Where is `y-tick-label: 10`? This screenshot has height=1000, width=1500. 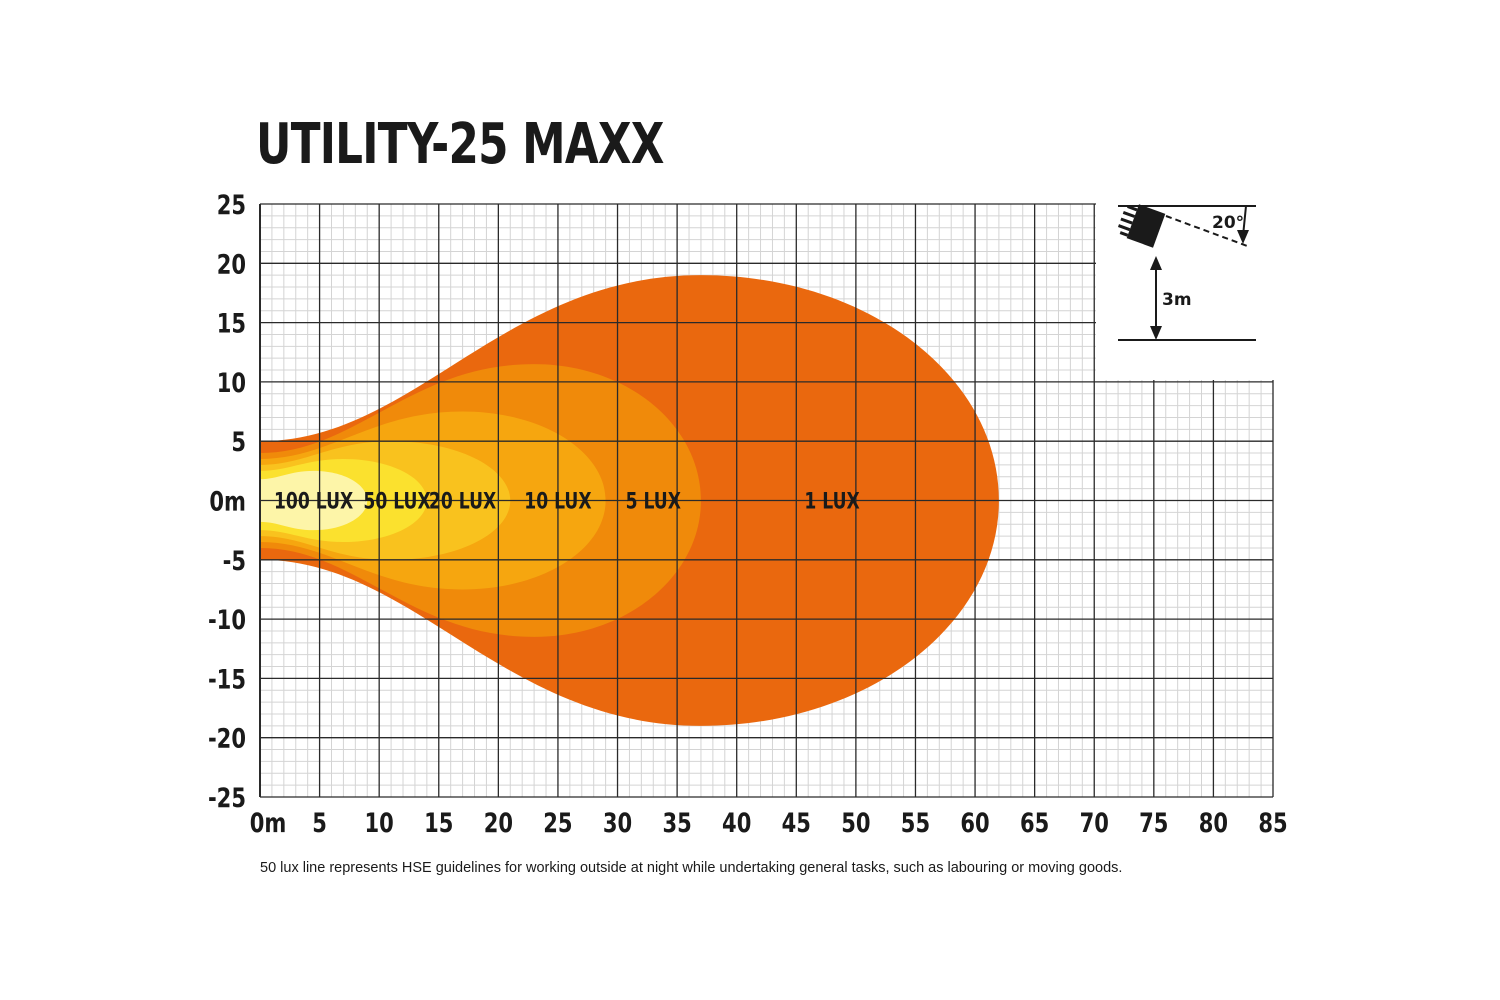 y-tick-label: 10 is located at coordinates (231, 382).